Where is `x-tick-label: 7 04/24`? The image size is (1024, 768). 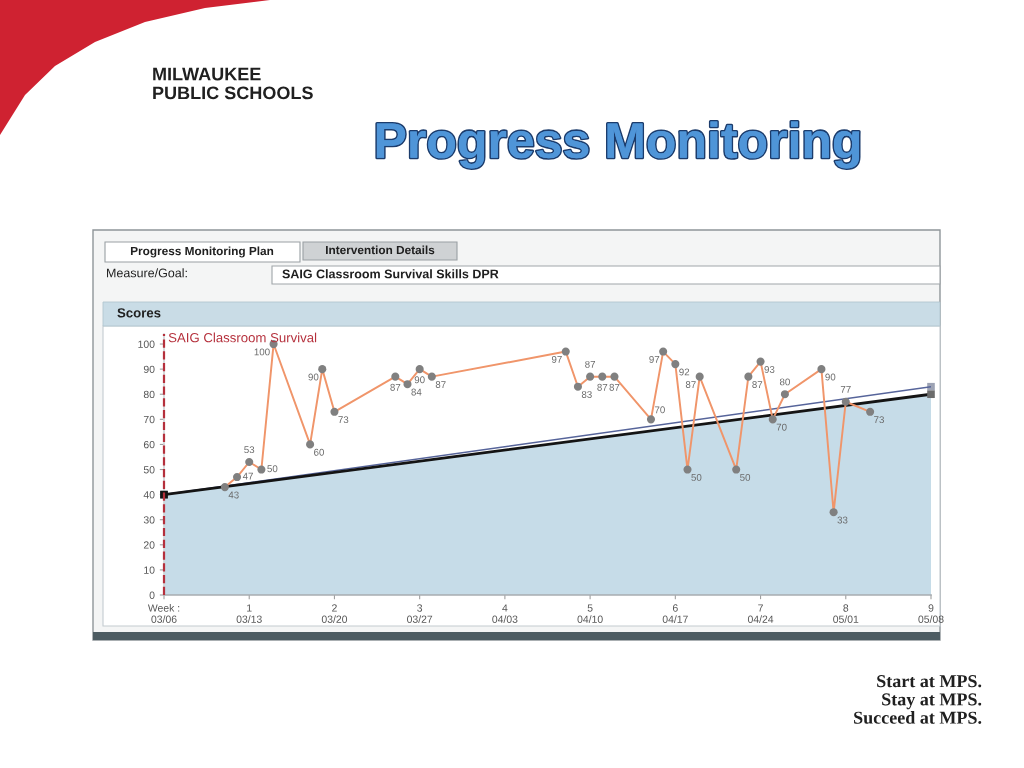 x-tick-label: 7 04/24 is located at coordinates (760, 613).